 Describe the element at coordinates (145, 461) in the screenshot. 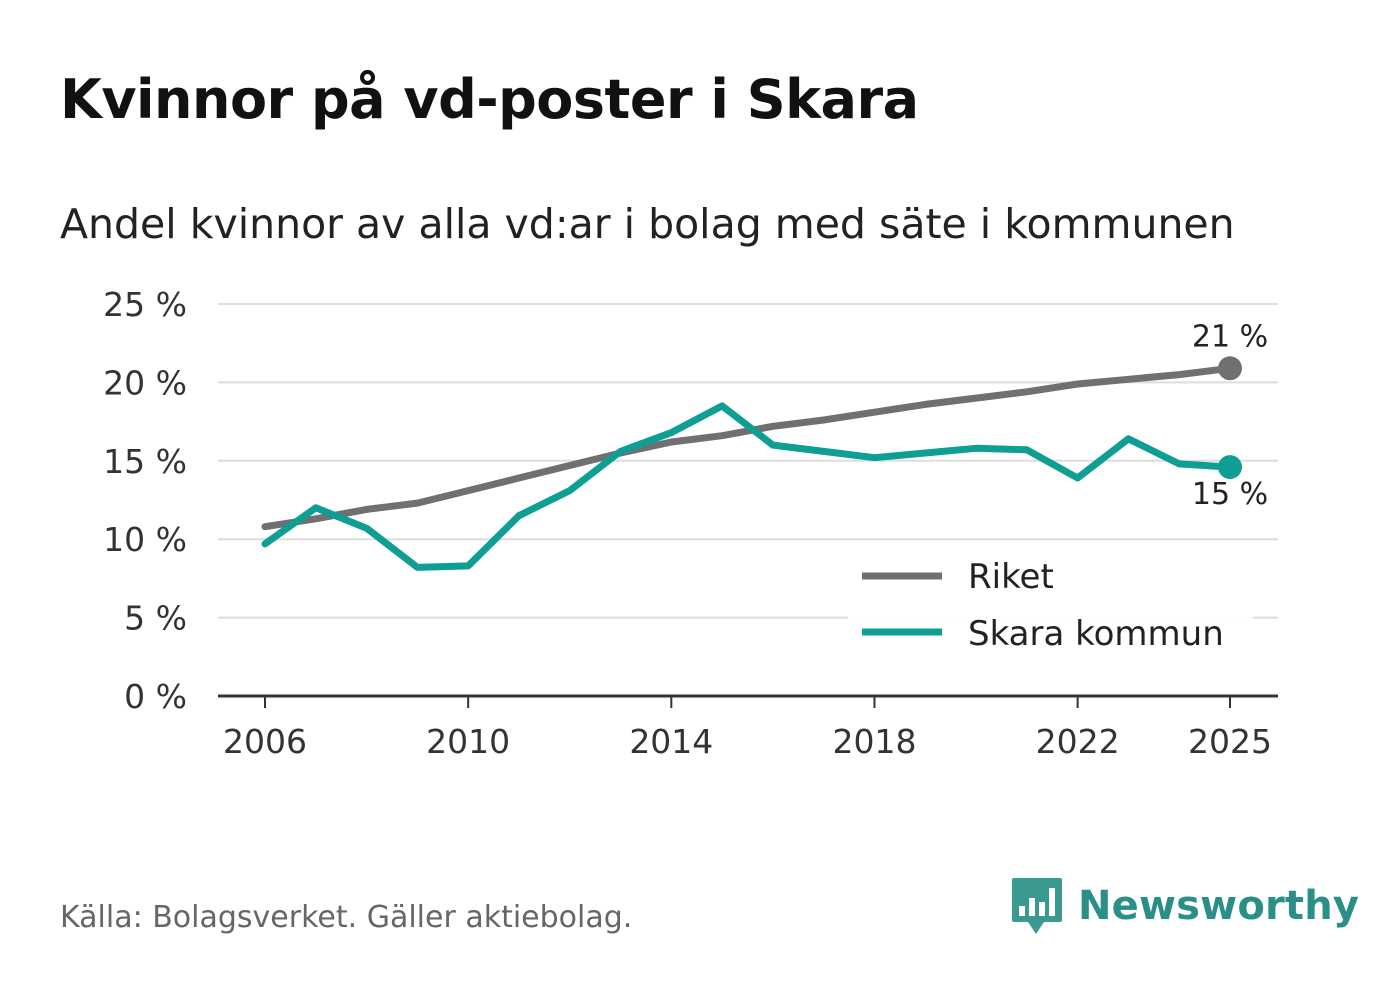

I see `y-tick-label: 15 %` at that location.